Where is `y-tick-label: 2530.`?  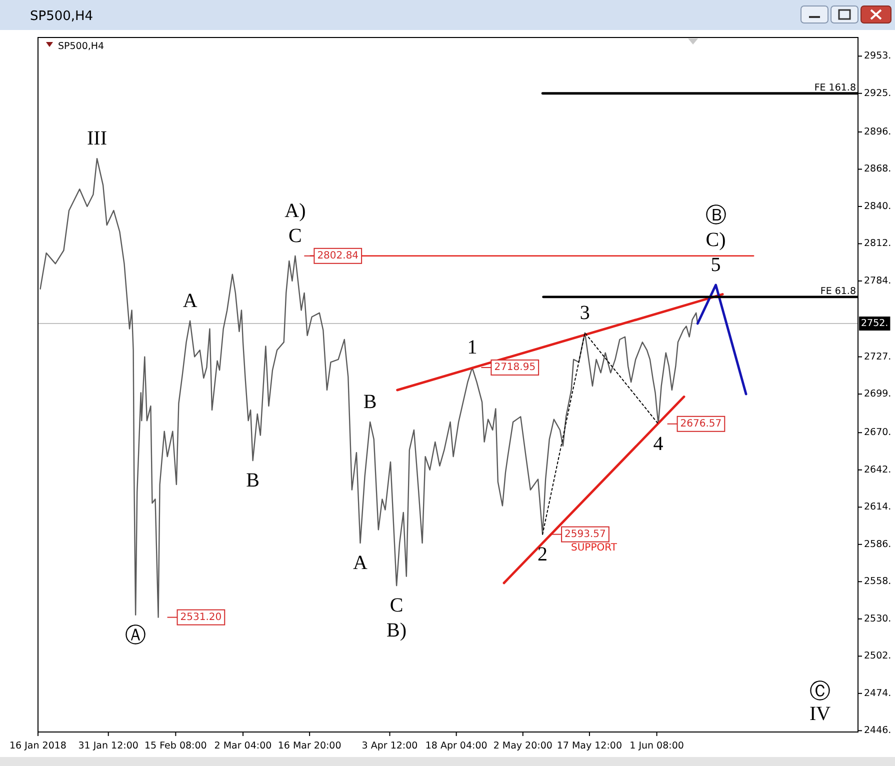
y-tick-label: 2530. is located at coordinates (878, 618).